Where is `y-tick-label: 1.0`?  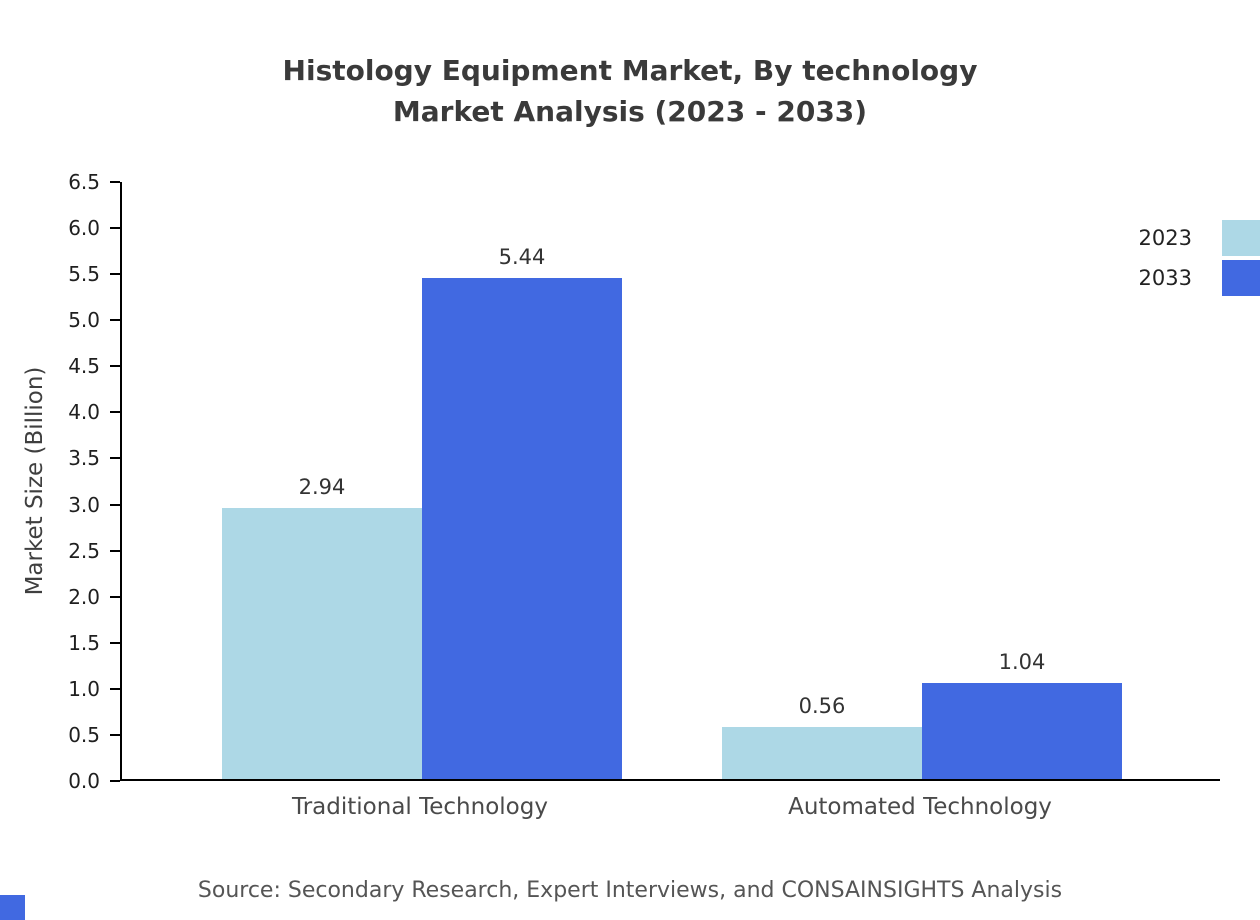
y-tick-label: 1.0 is located at coordinates (84, 688).